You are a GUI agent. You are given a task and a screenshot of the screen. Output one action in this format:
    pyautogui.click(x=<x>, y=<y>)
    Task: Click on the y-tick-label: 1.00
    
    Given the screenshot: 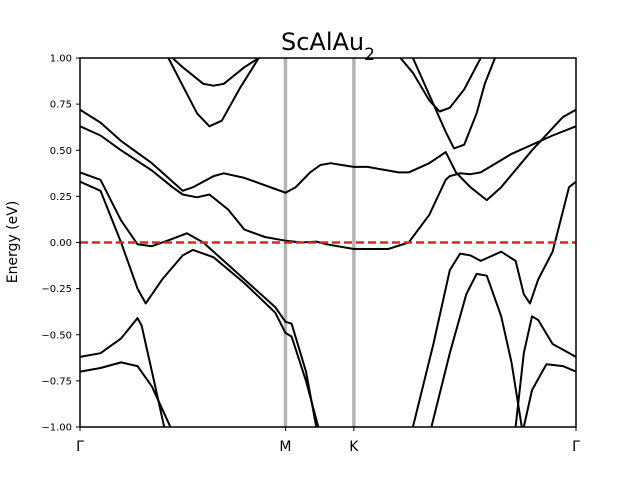 What is the action you would take?
    pyautogui.click(x=61, y=59)
    